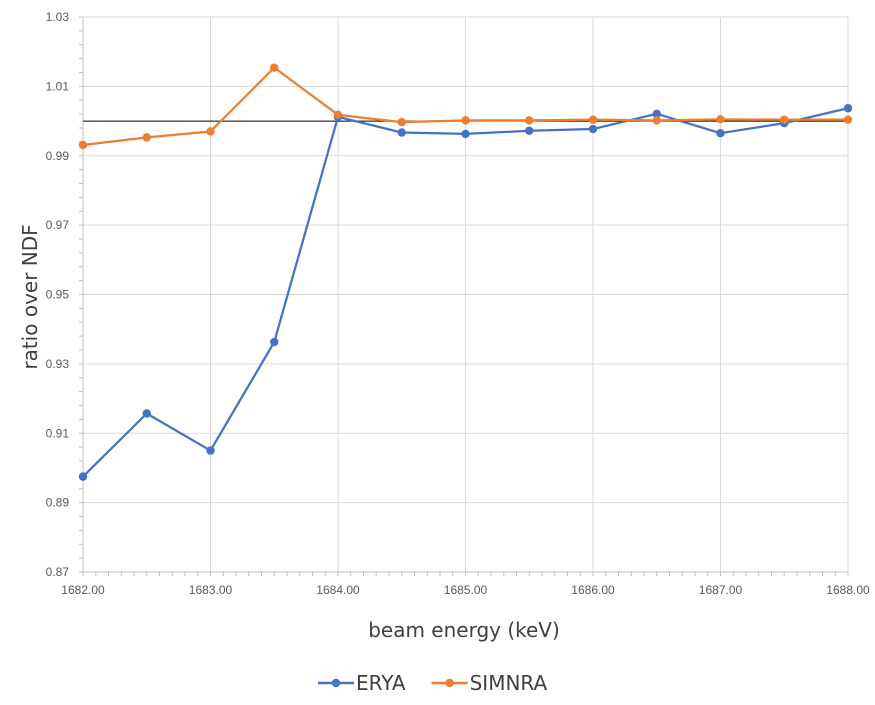  What do you see at coordinates (58, 364) in the screenshot?
I see `y-tick-label: 0.93` at bounding box center [58, 364].